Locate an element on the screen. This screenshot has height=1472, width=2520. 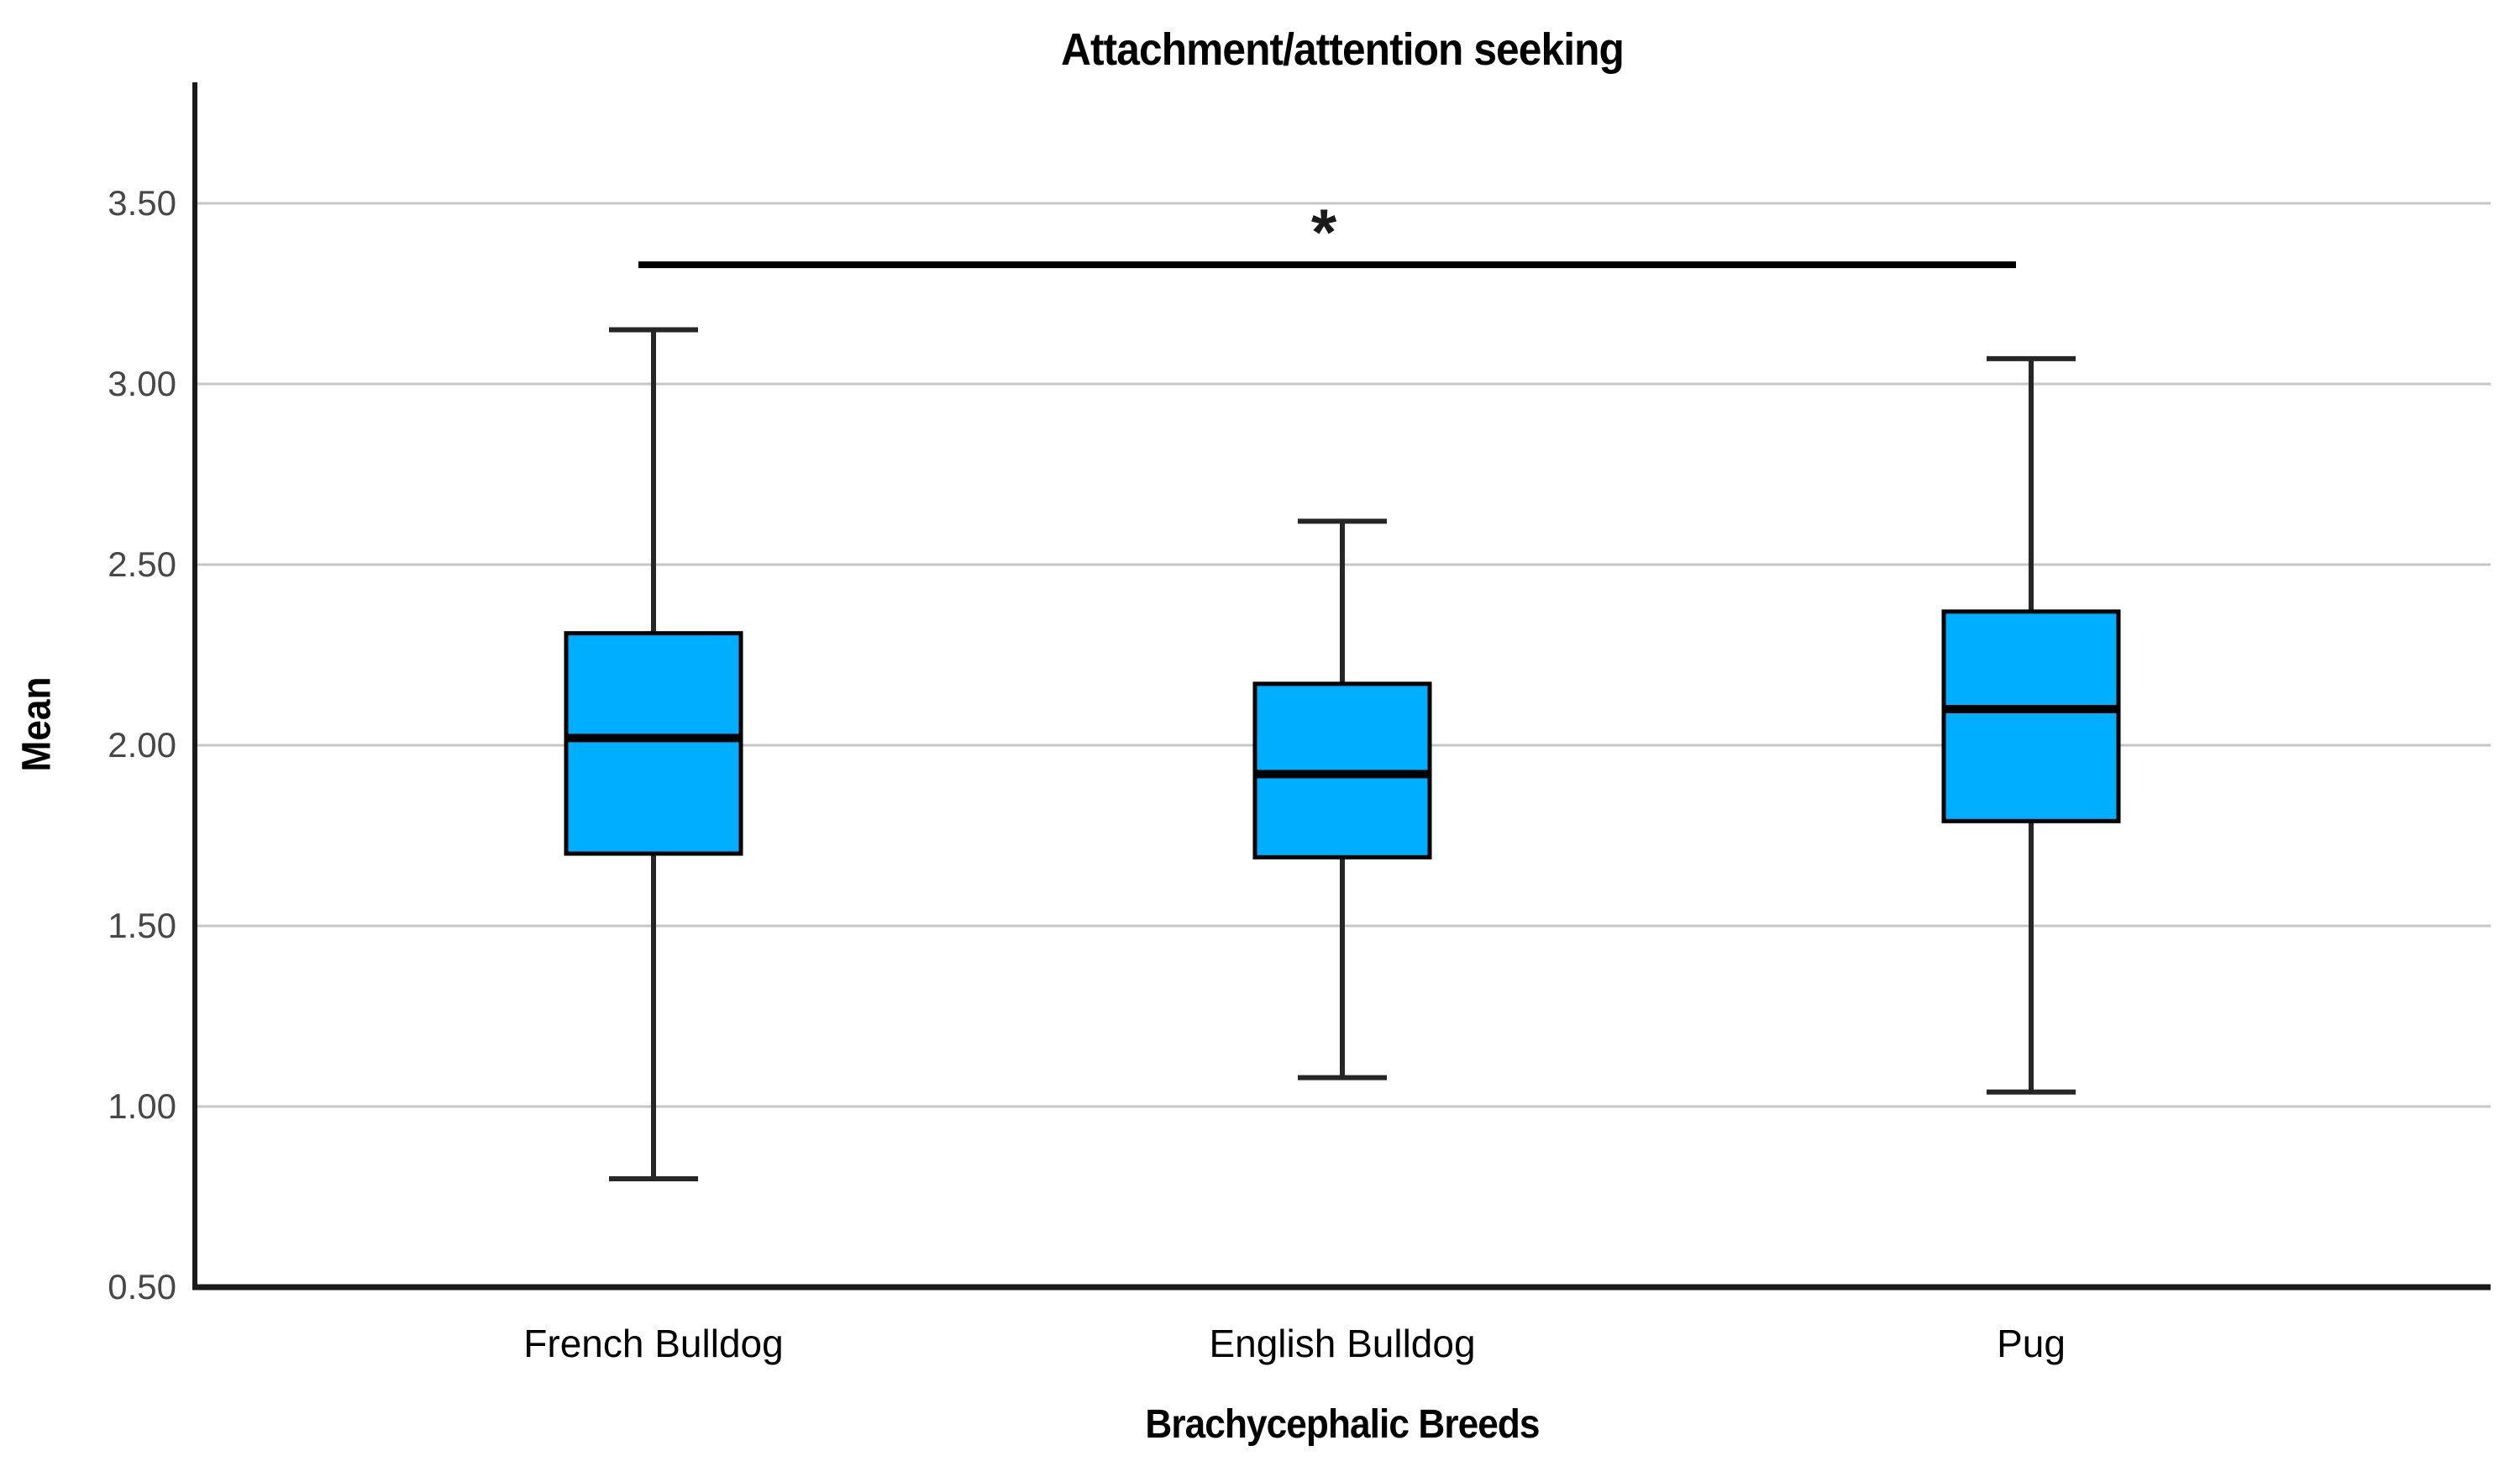
y-tick-label: 3.00 is located at coordinates (142, 383).